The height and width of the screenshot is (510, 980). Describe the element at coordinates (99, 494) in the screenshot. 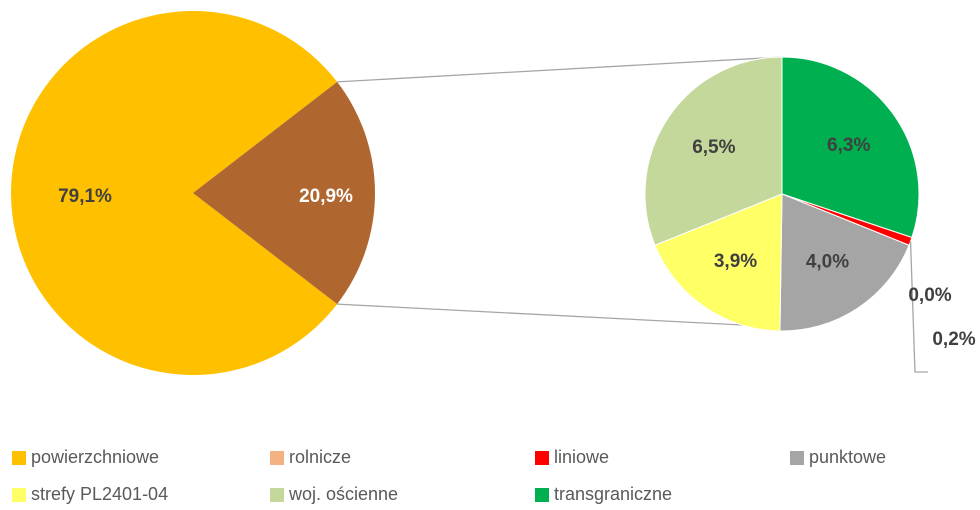

I see `legend-label: strefy PL2401-04` at that location.